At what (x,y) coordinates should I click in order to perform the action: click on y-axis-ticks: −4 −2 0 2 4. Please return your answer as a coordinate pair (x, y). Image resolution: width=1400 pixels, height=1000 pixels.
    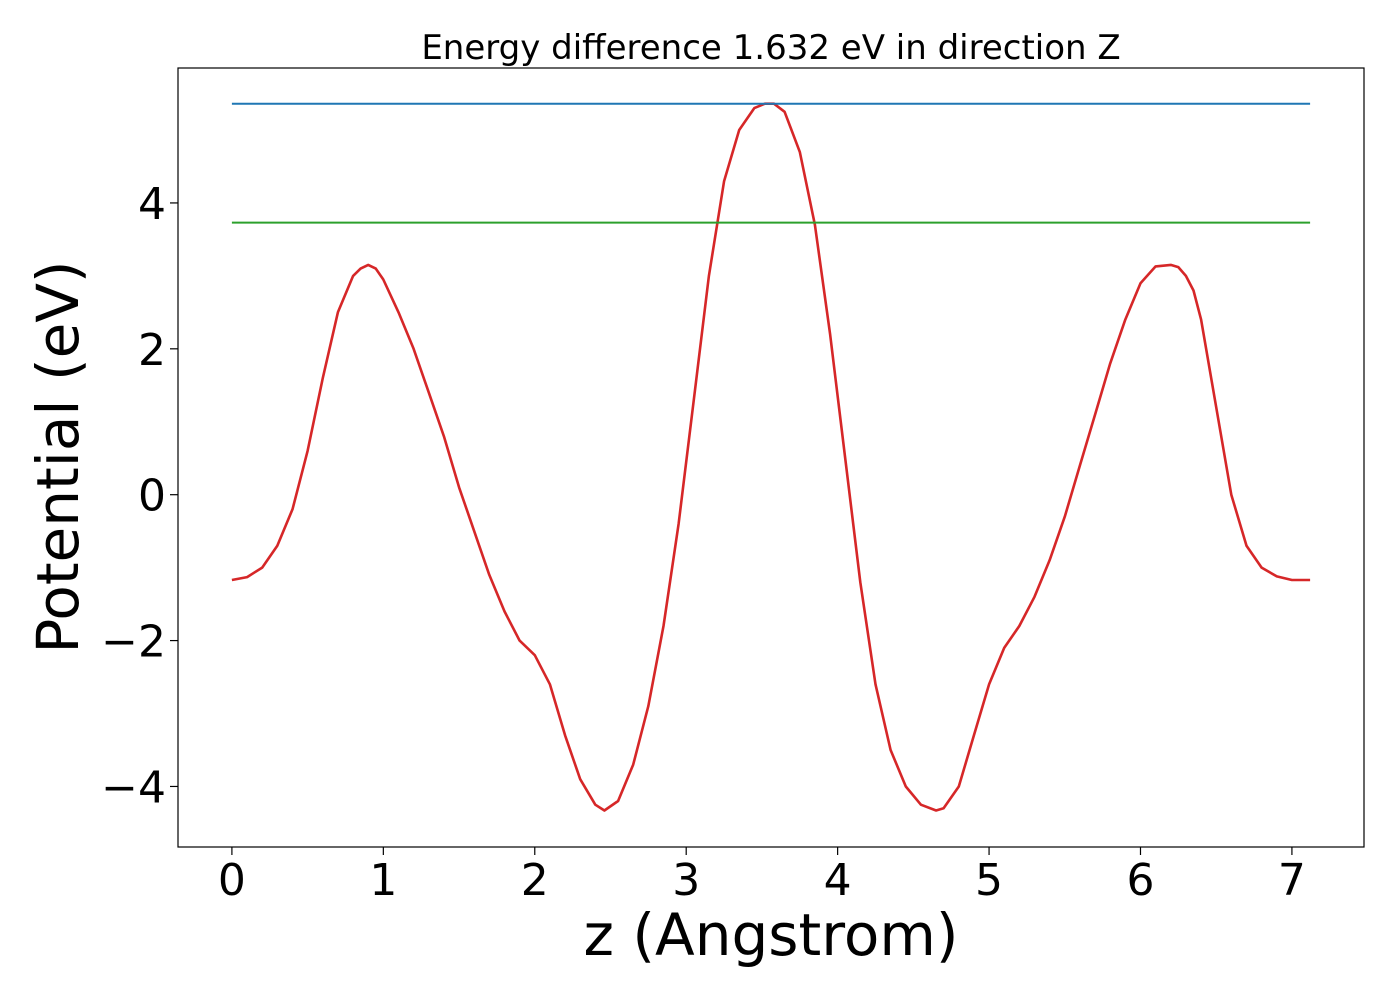
    Looking at the image, I should click on (139, 496).